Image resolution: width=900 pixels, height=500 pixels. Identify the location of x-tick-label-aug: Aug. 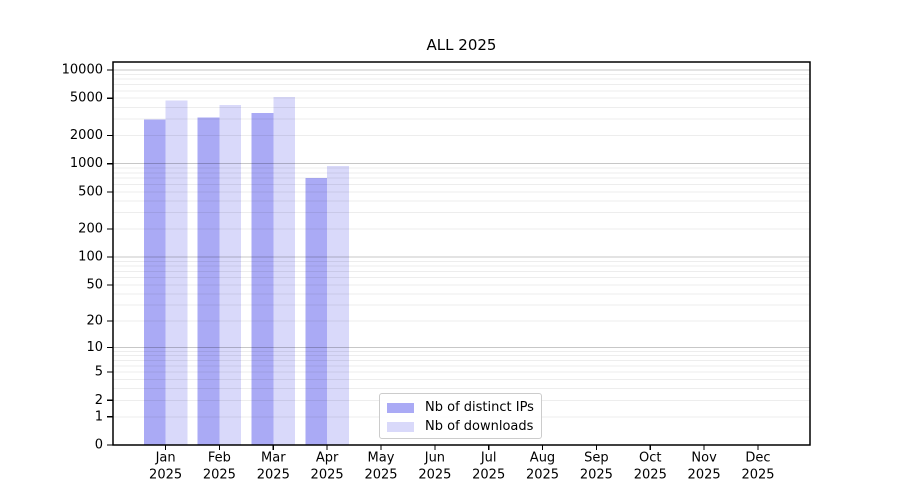
(542, 458).